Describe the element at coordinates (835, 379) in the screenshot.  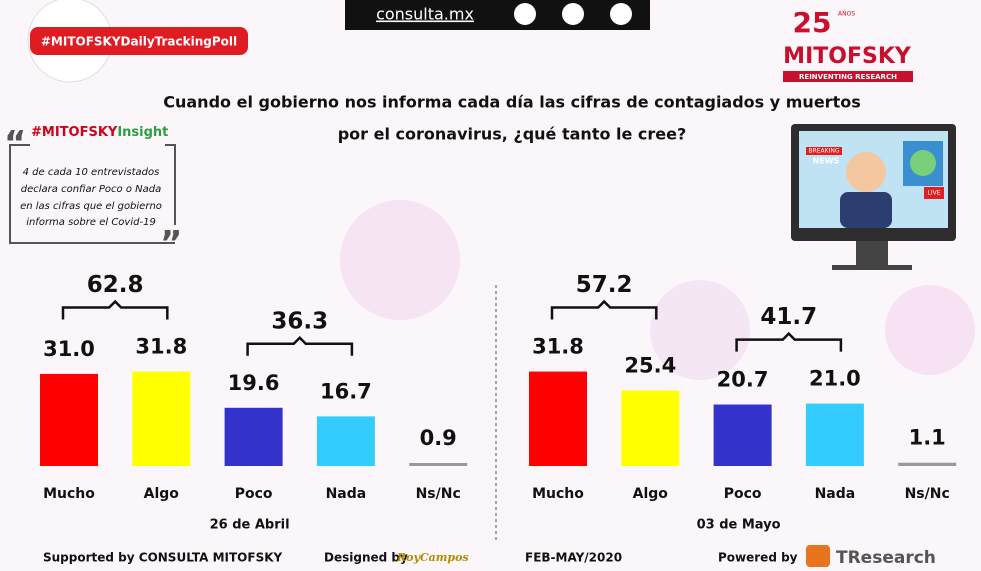
I see `value-label: 21.0` at that location.